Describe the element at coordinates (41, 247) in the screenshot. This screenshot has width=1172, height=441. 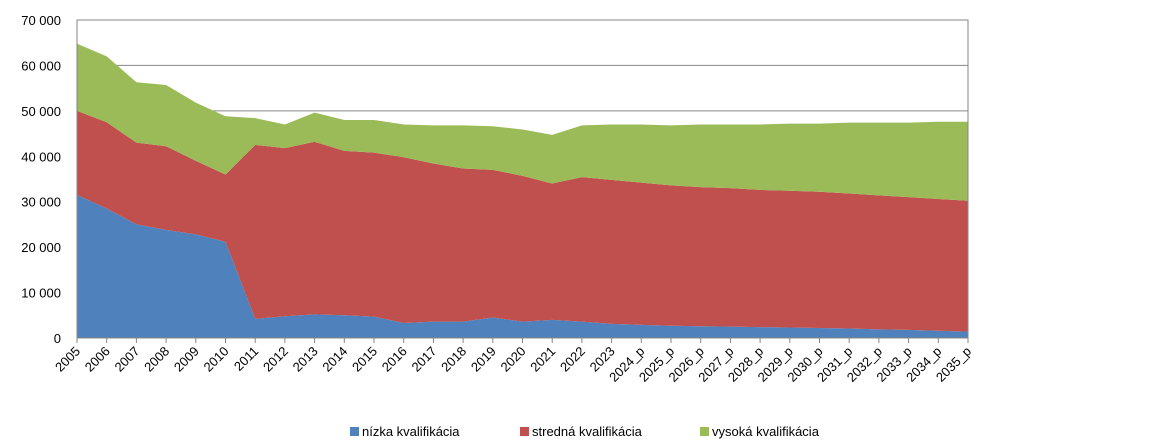
I see `y-tick-label: 20 000` at that location.